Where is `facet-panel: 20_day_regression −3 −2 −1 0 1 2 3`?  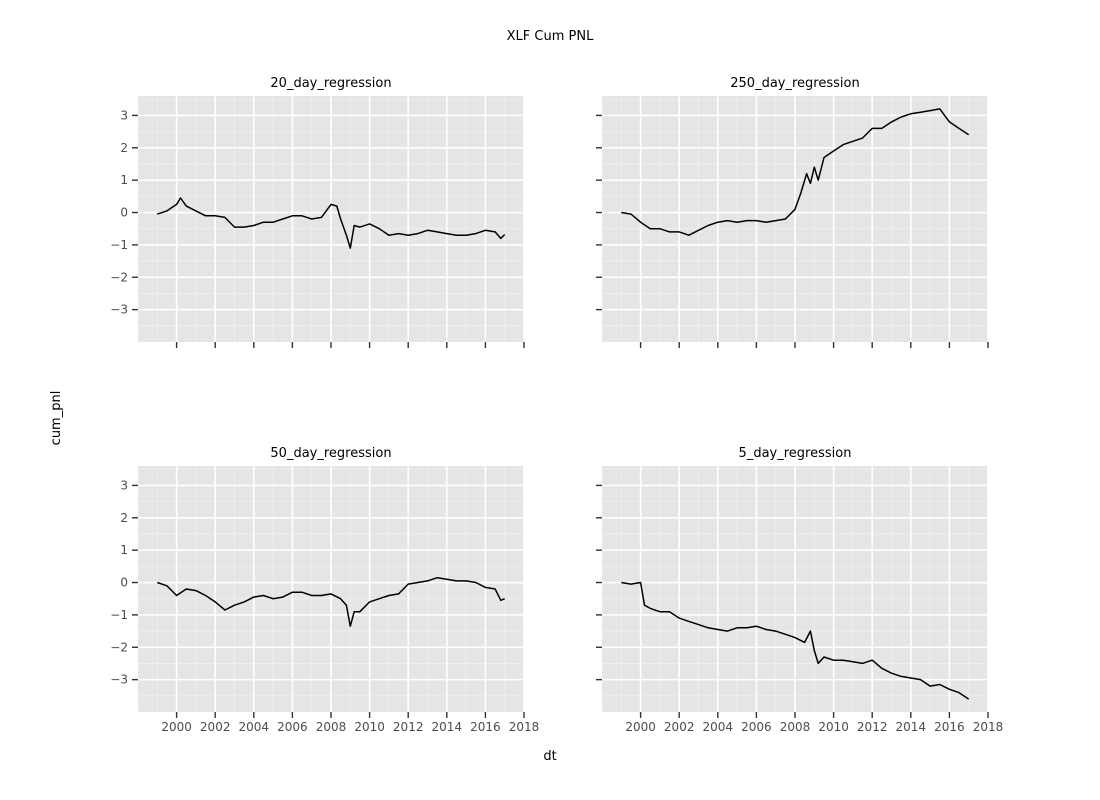 facet-panel: 20_day_regression −3 −2 −1 0 1 2 3 is located at coordinates (317, 212).